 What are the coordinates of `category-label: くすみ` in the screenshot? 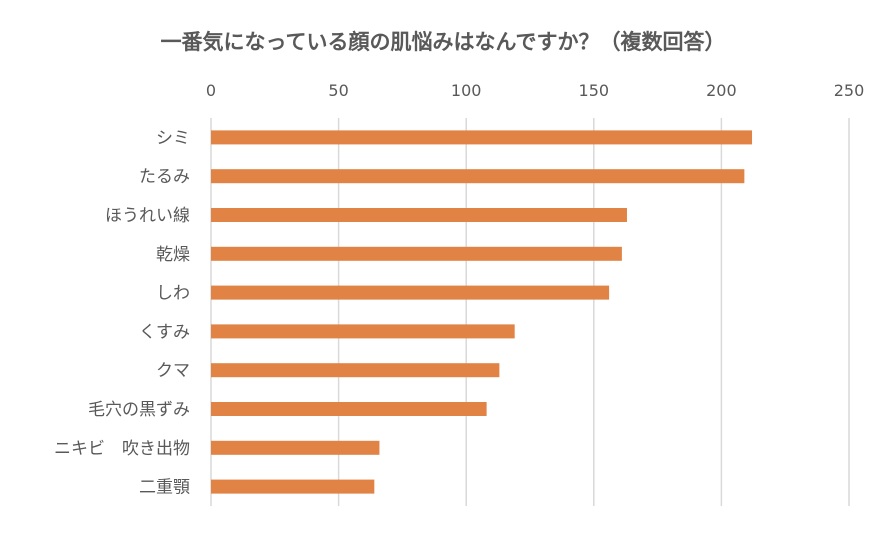 It's located at (164, 332).